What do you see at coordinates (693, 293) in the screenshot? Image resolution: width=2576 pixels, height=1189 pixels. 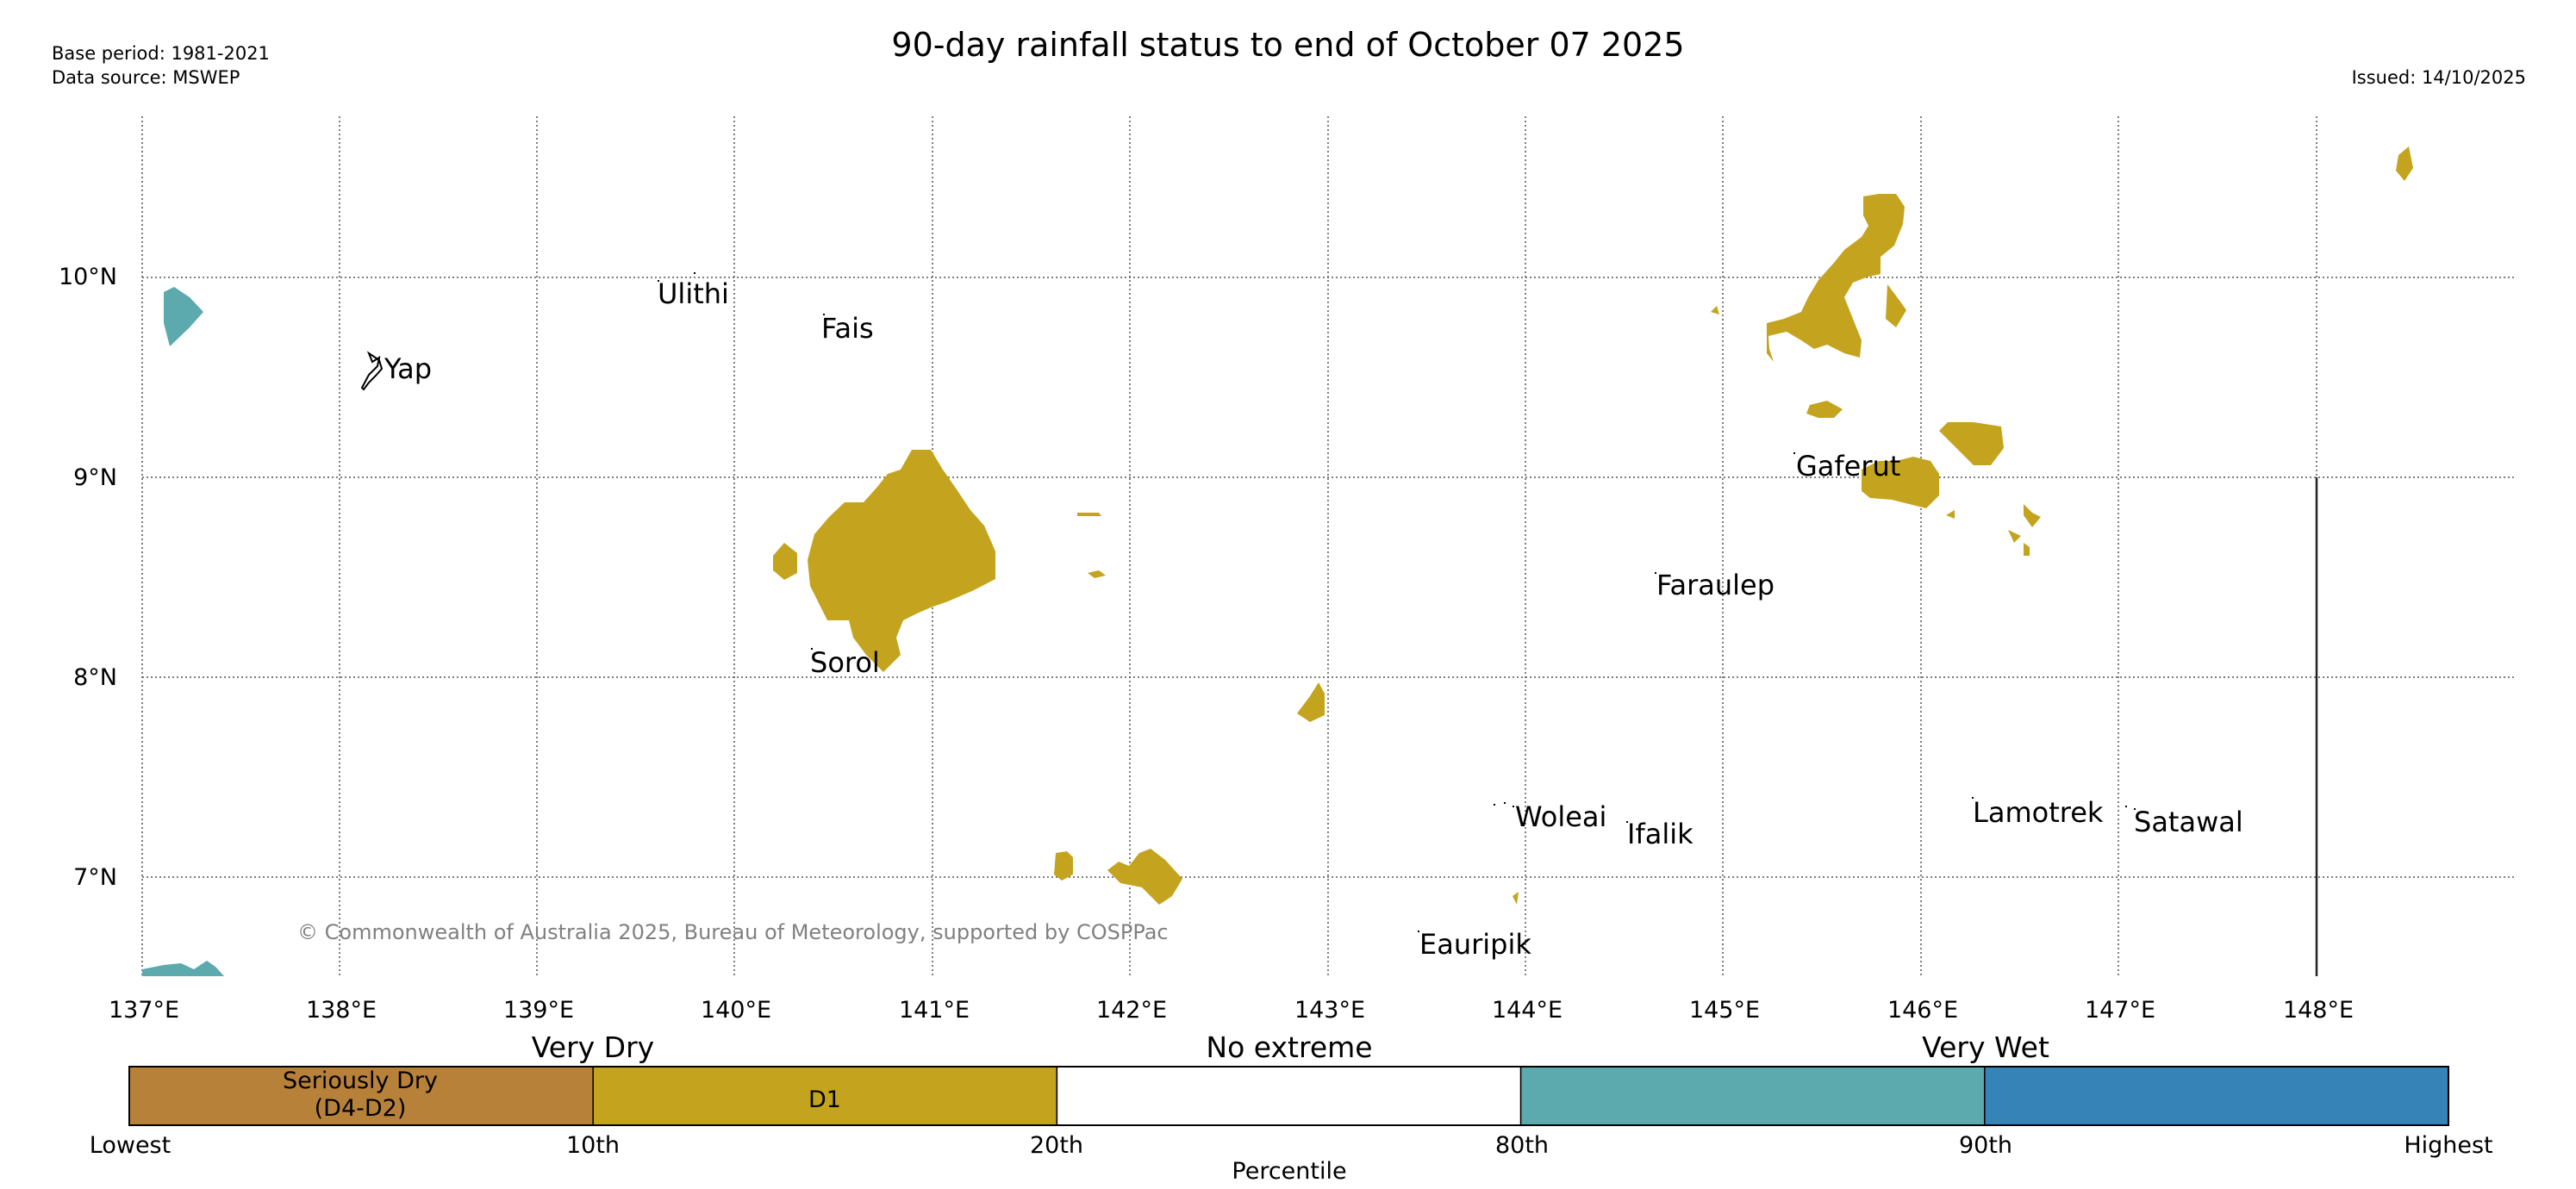 I see `place-label-ulithi: Ulithi` at bounding box center [693, 293].